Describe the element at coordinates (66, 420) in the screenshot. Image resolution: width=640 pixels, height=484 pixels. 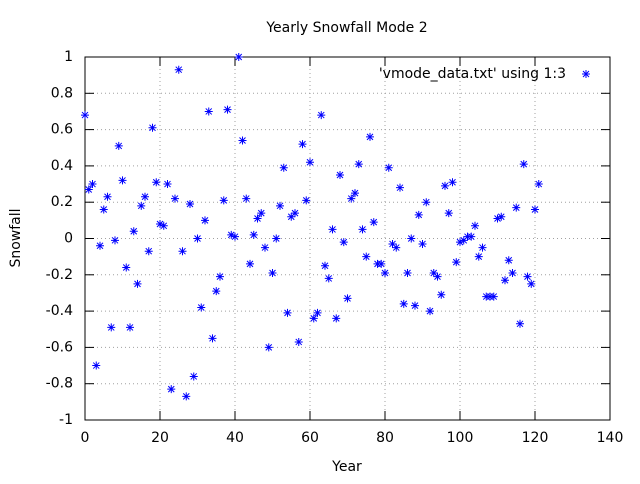
I see `y-tick-label: -1` at that location.